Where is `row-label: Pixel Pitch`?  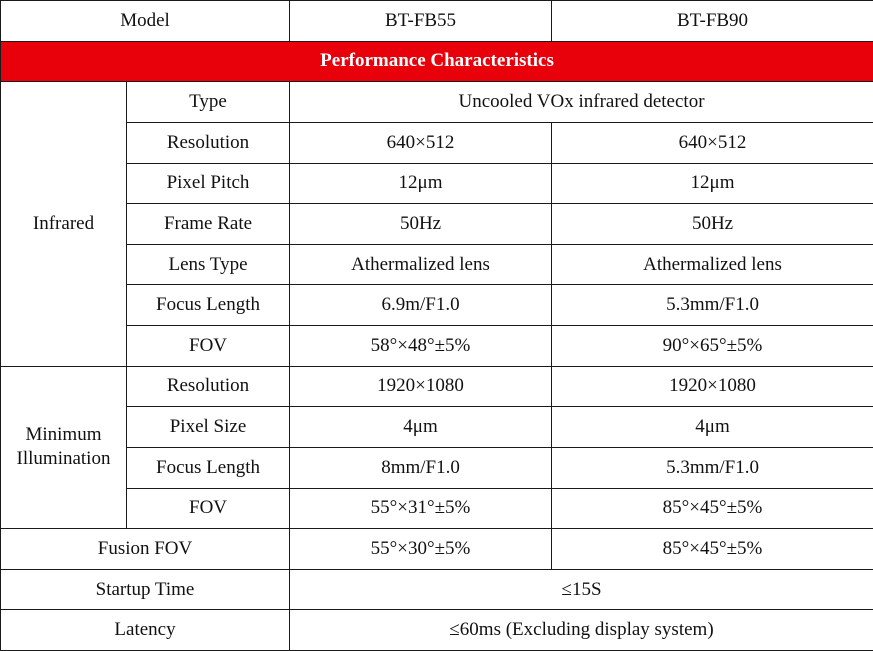 row-label: Pixel Pitch is located at coordinates (208, 183).